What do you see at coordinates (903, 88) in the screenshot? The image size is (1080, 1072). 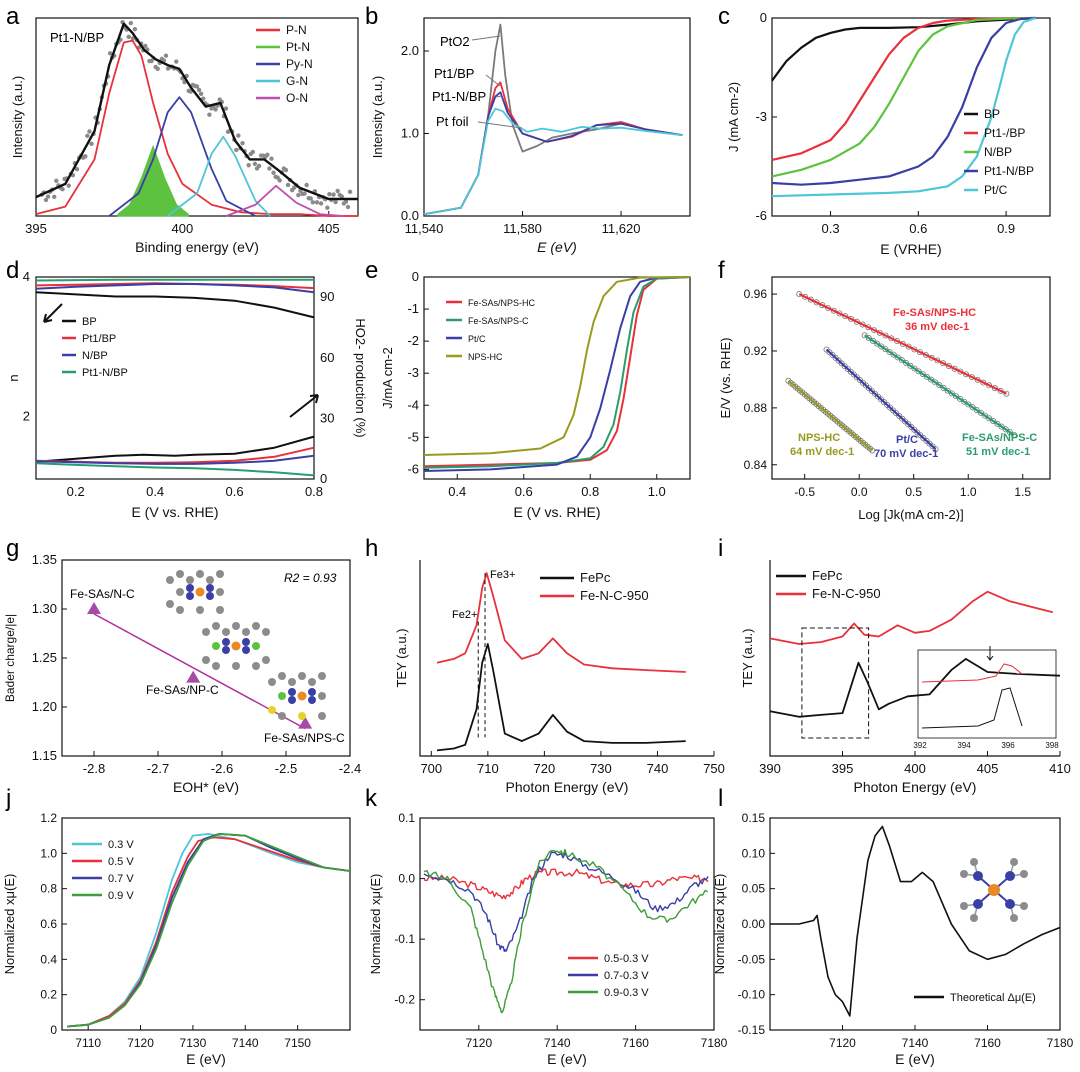 I see `c-series-pt1-bp` at bounding box center [903, 88].